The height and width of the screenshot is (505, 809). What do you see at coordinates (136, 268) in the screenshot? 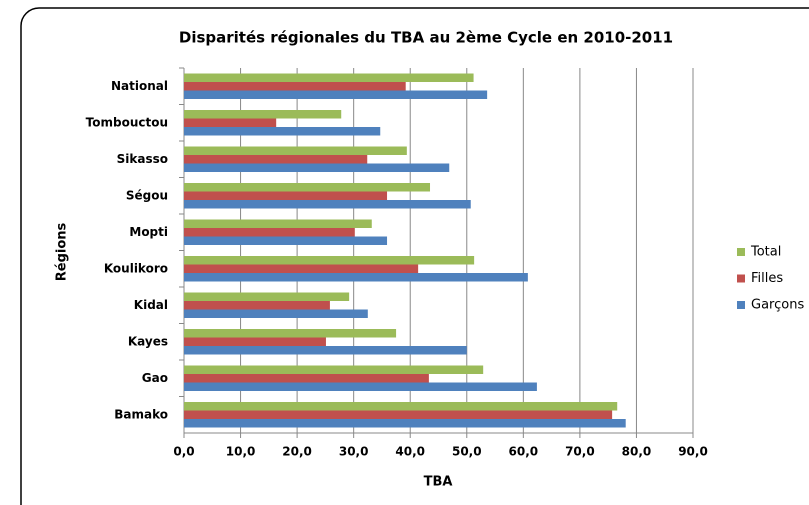
I see `y-tick-label: Koulikoro` at bounding box center [136, 268].